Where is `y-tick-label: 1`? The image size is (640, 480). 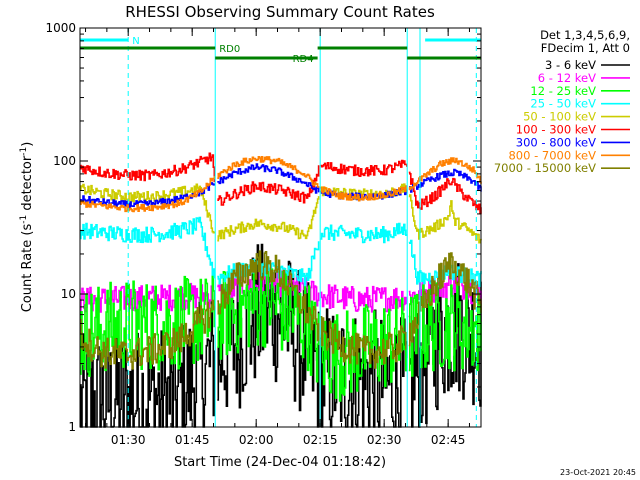 y-tick-label: 1 is located at coordinates (72, 427).